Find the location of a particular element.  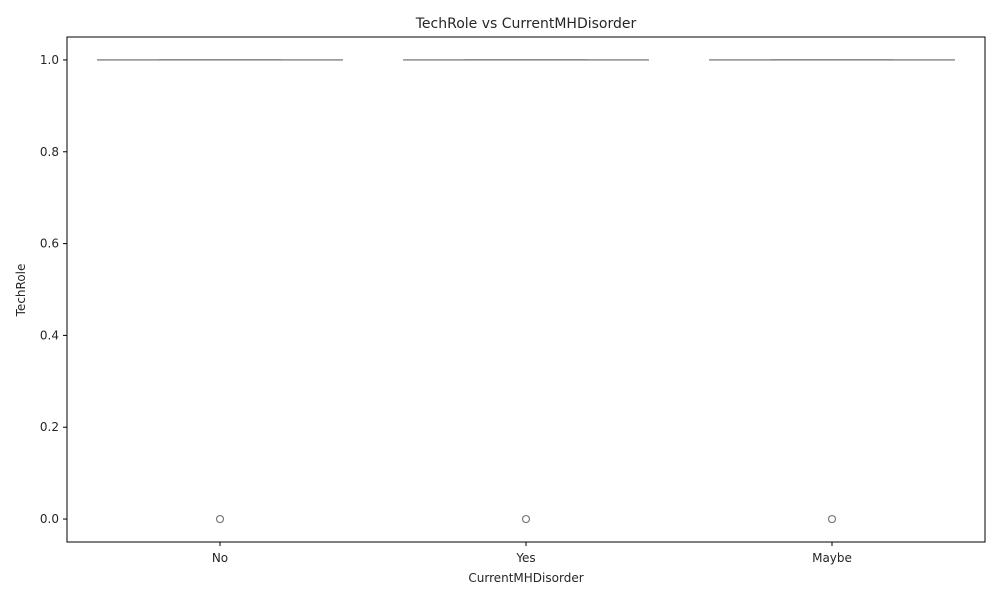

chart-title: TechRole vs CurrentMHDisorder is located at coordinates (526, 24).